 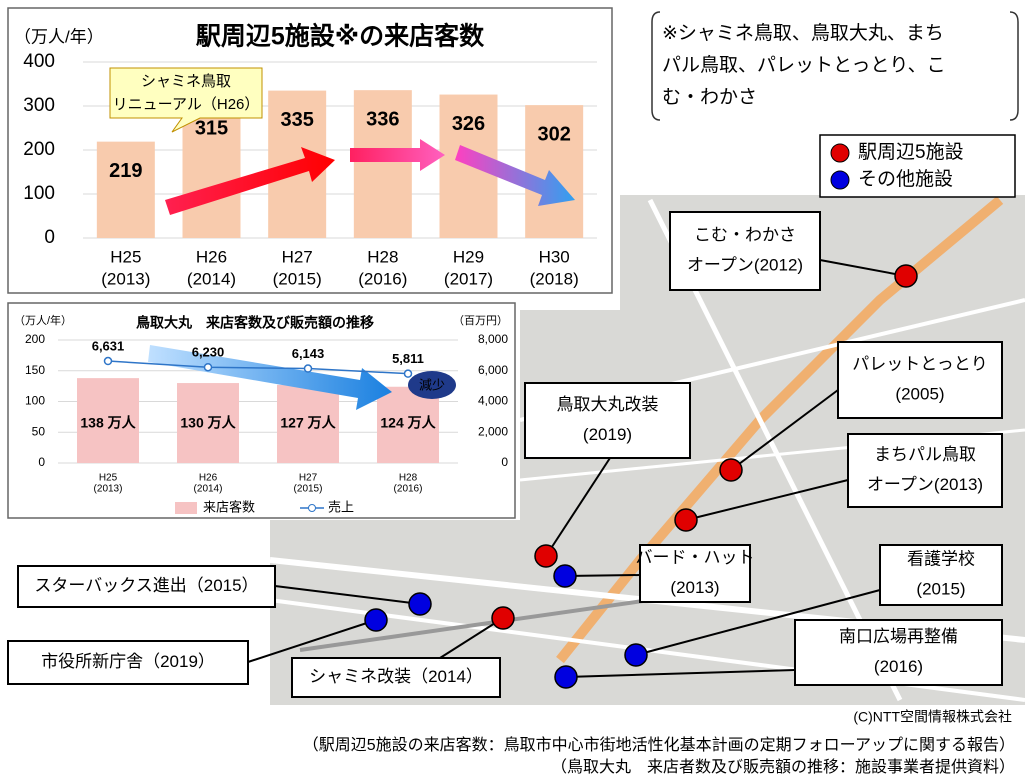 I want to click on place-label: (2019), so click(x=607, y=434).